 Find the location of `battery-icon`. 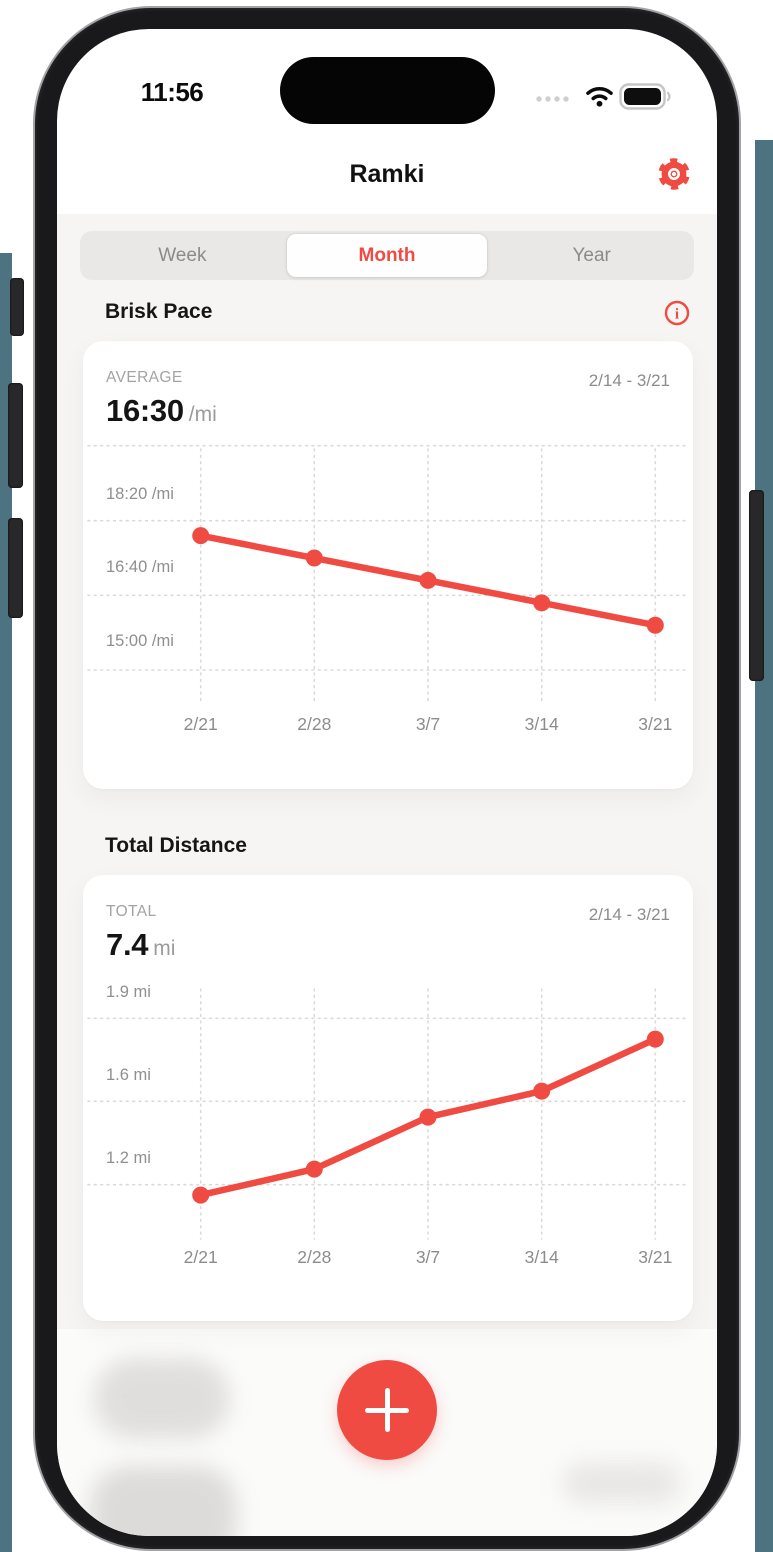

battery-icon is located at coordinates (645, 96).